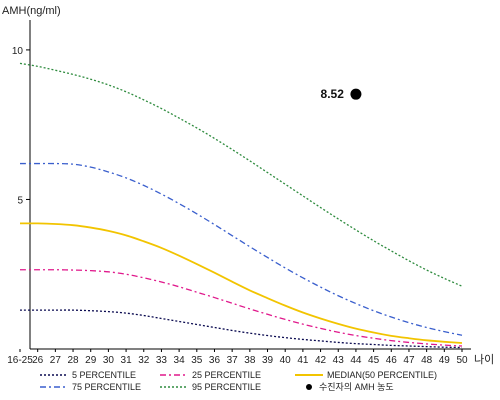 The image size is (500, 400). Describe the element at coordinates (31, 11) in the screenshot. I see `y-axis-title: AMH(ng/ml)` at that location.